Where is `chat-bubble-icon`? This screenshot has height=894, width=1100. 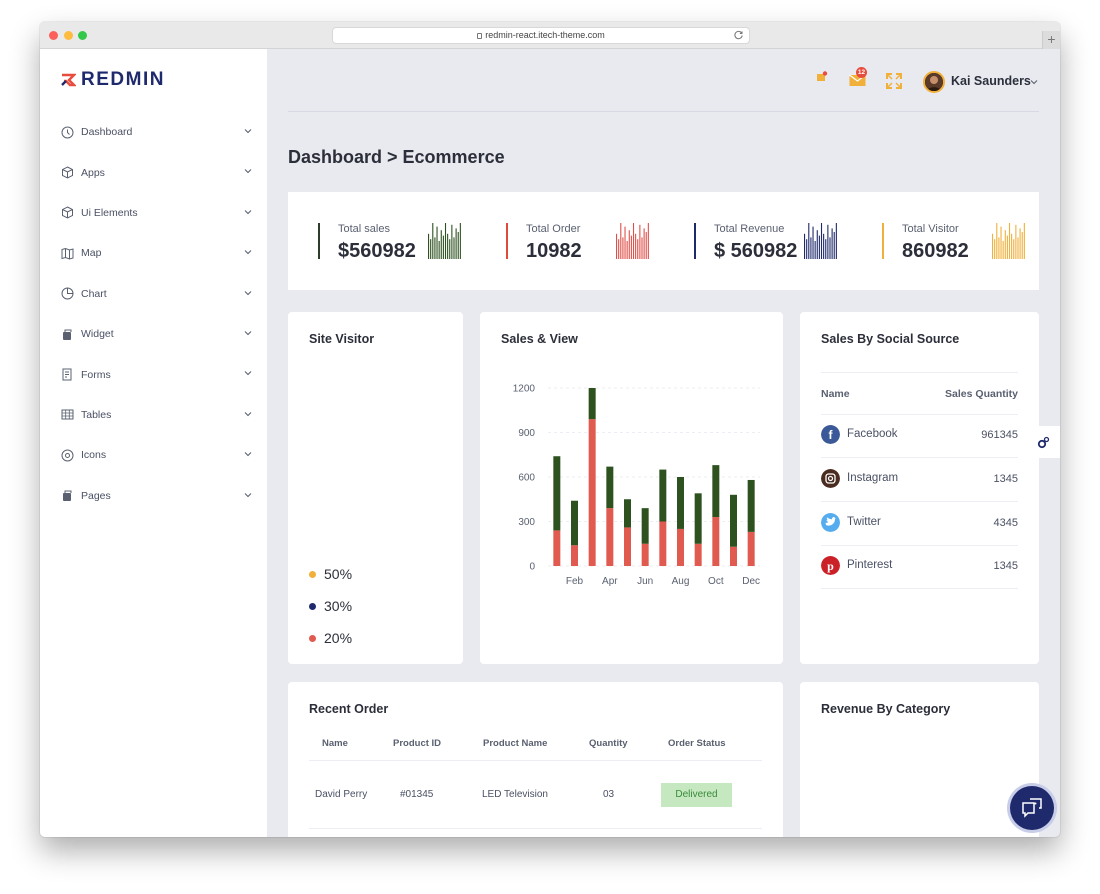
chat-bubble-icon is located at coordinates (1032, 808).